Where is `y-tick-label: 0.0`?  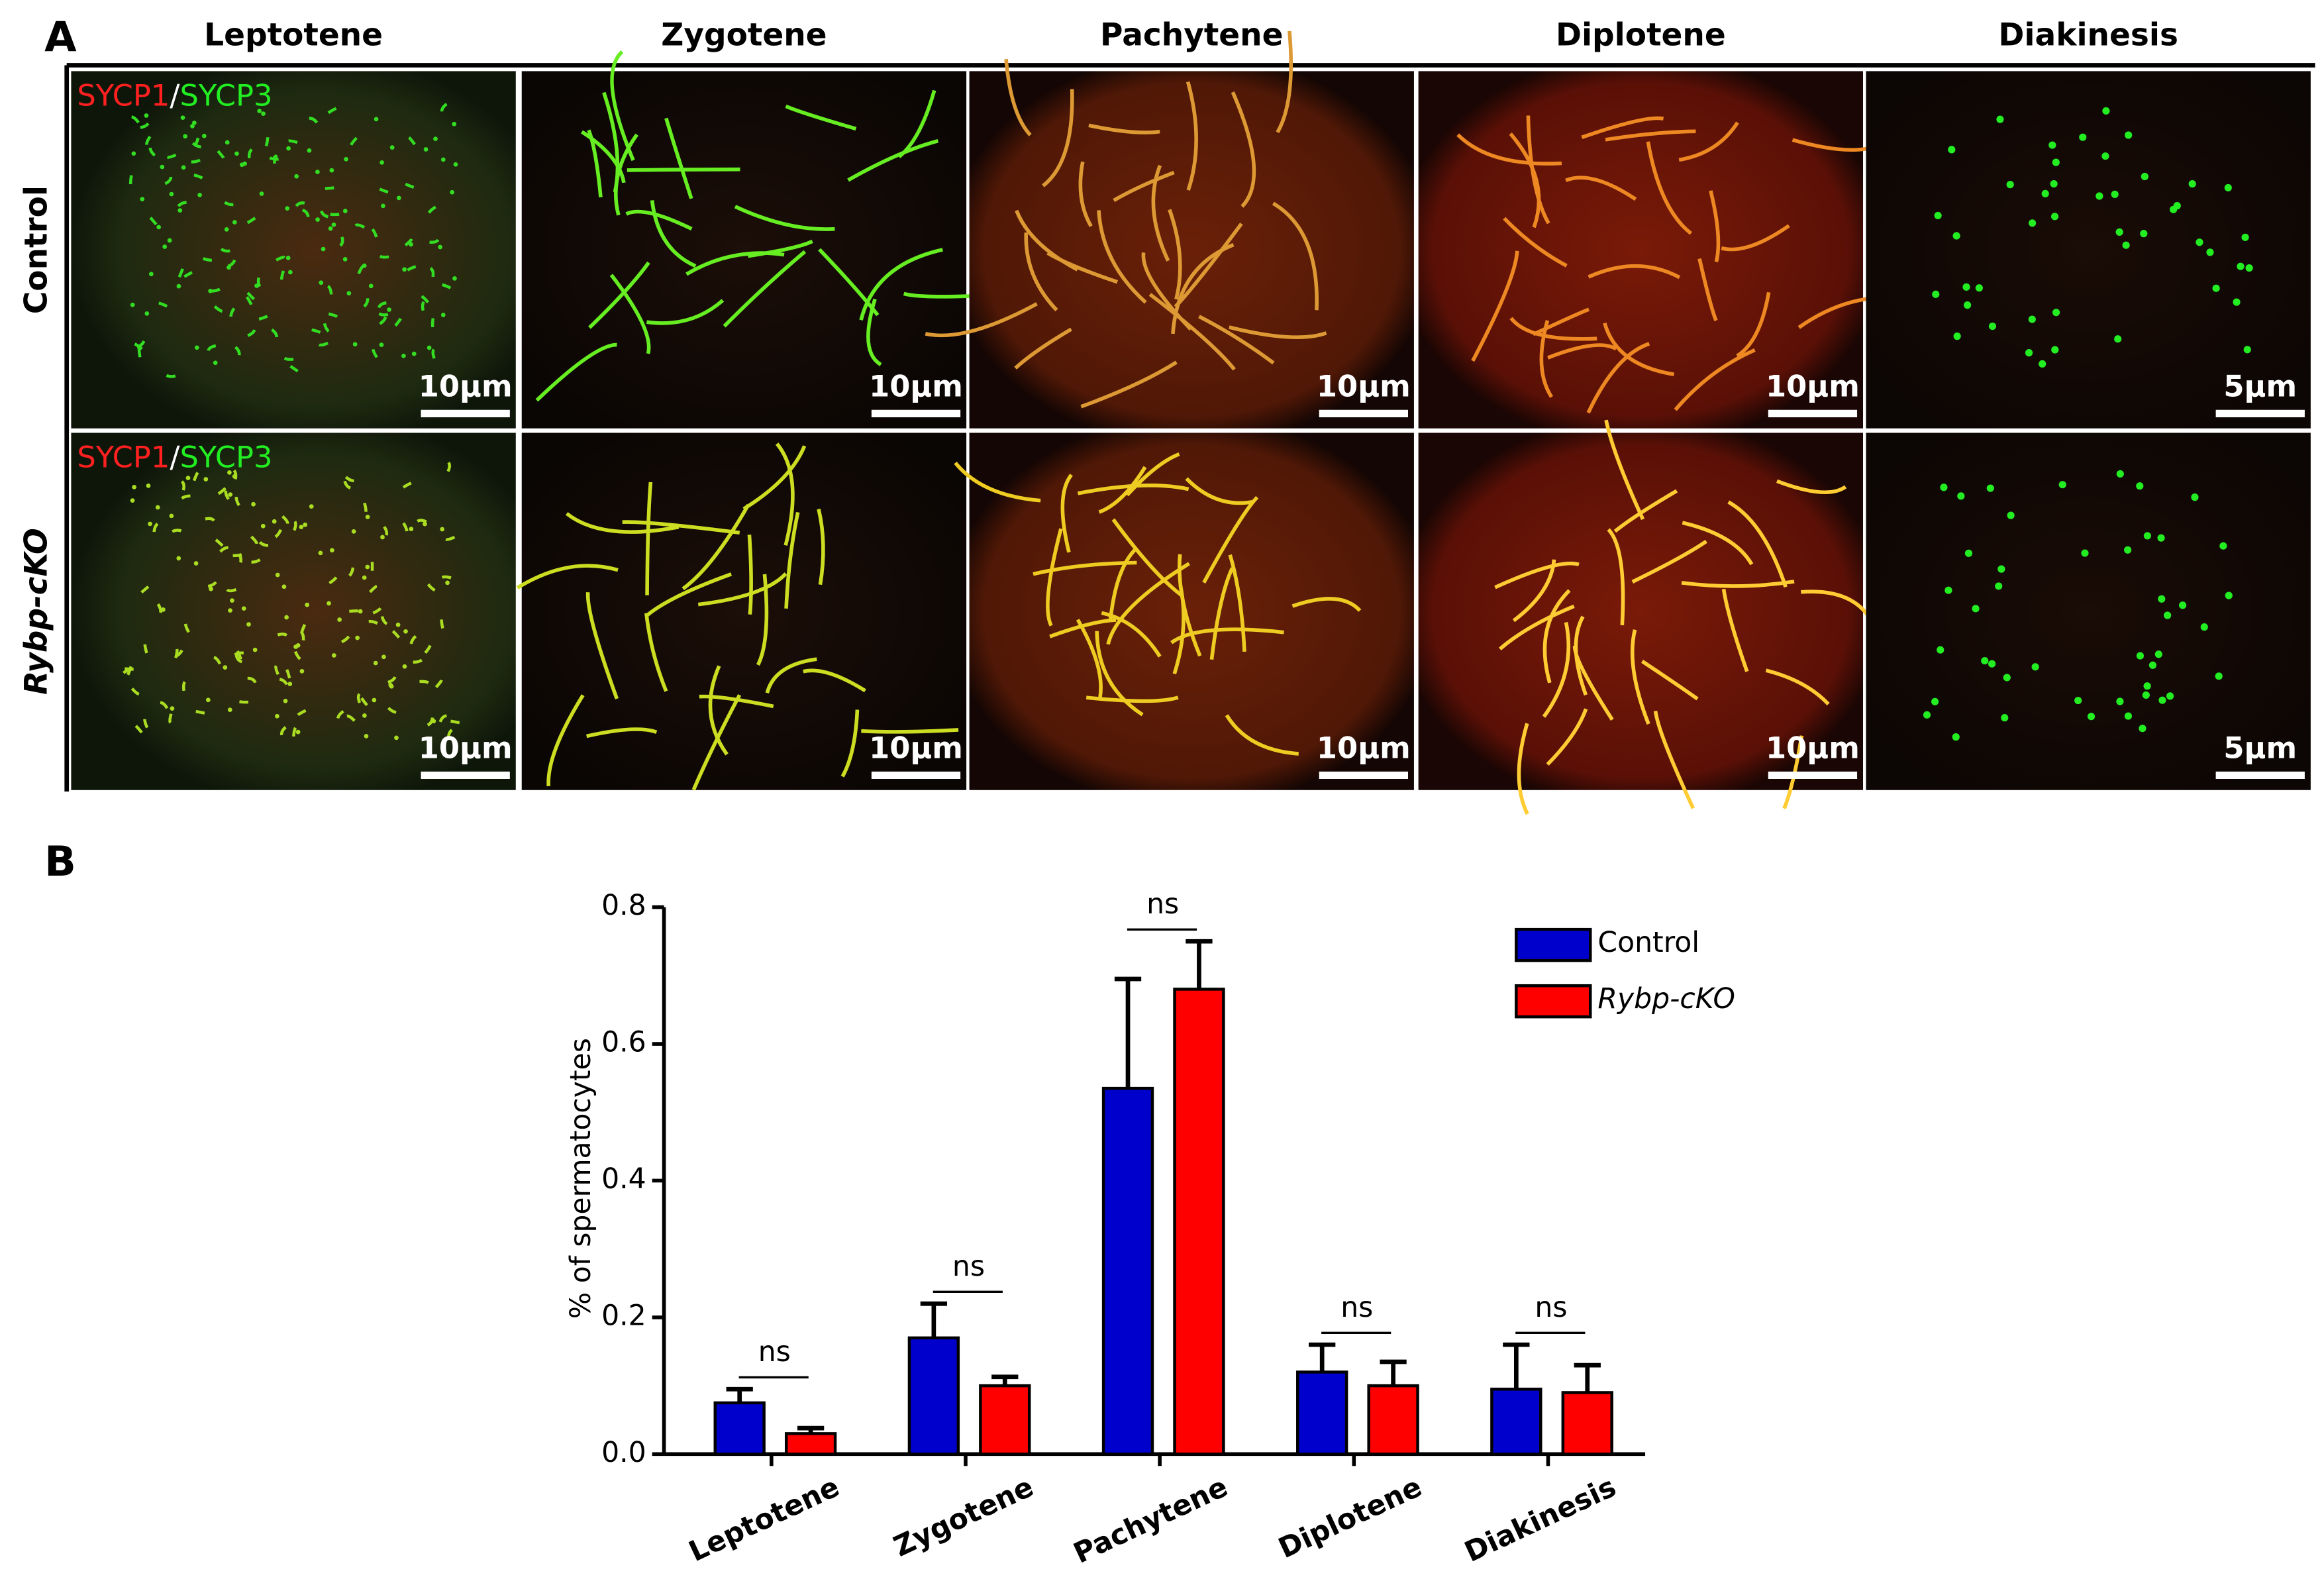 y-tick-label: 0.0 is located at coordinates (623, 1453).